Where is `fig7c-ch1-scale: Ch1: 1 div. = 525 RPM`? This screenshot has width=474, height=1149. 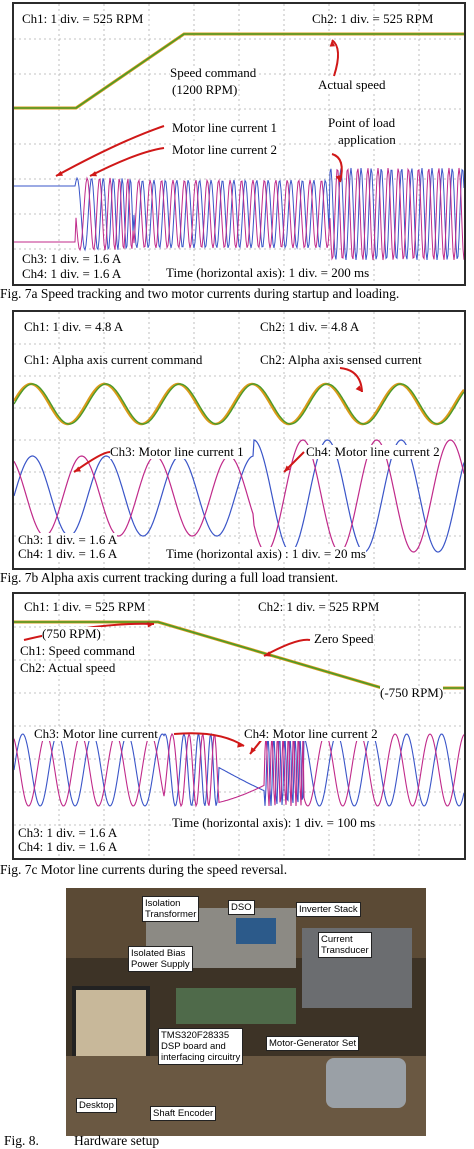 fig7c-ch1-scale: Ch1: 1 div. = 525 RPM is located at coordinates (85, 606).